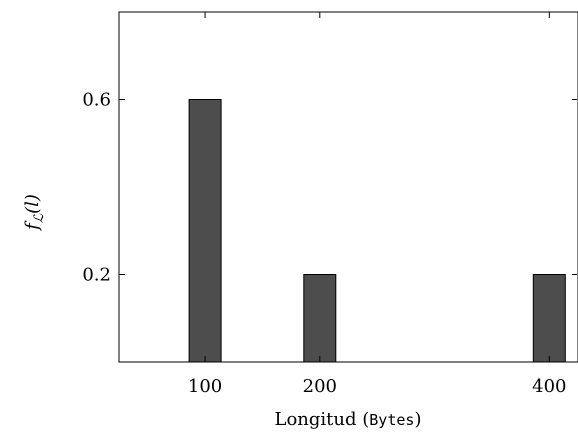 The height and width of the screenshot is (437, 578). I want to click on x-axis-label-prefix: Longitud (, so click(322, 419).